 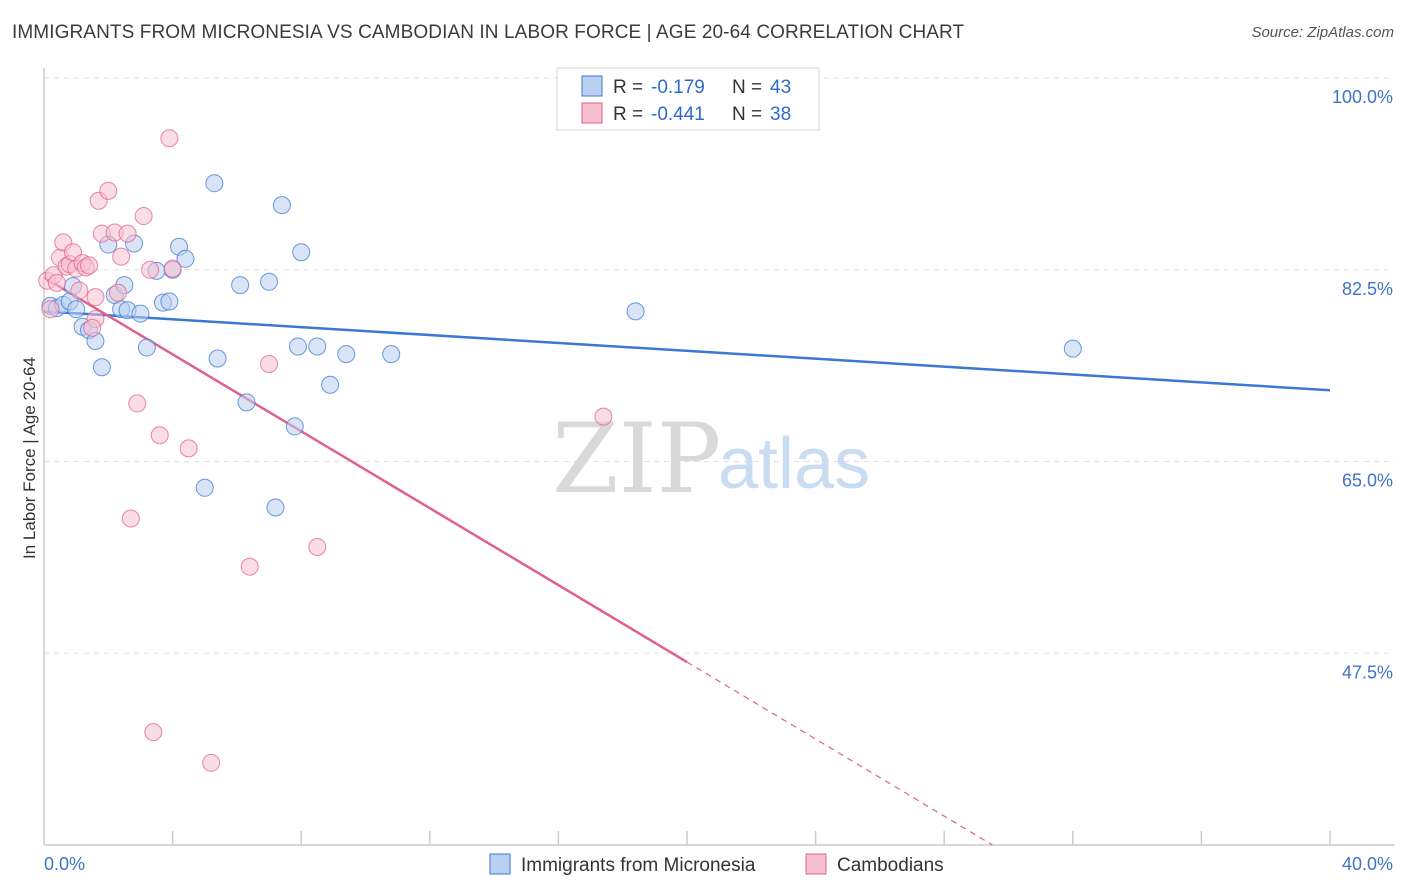 I want to click on stats-legend: R = -0.179 N = 43 R = -0.441 N = 38, so click(x=688, y=99).